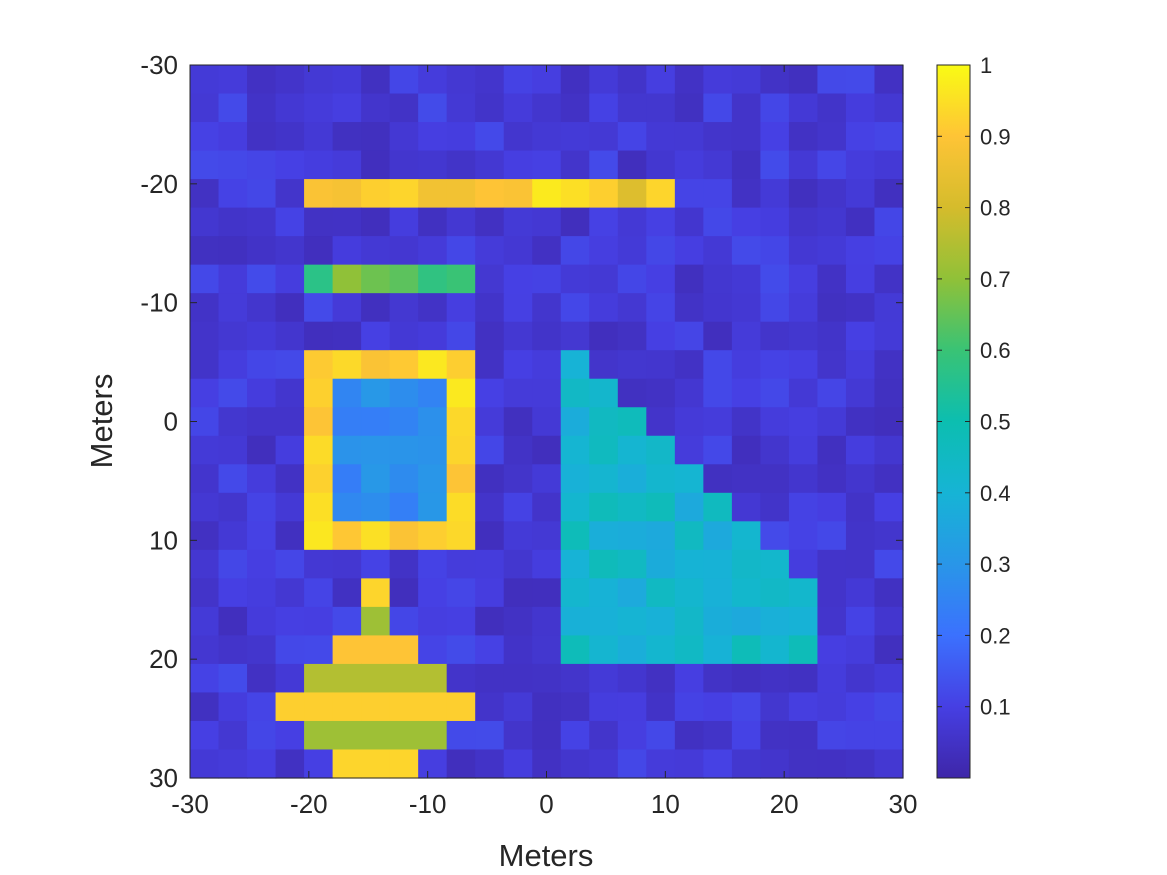 The image size is (1167, 875). Describe the element at coordinates (190, 804) in the screenshot. I see `x-tick-label: -30` at that location.